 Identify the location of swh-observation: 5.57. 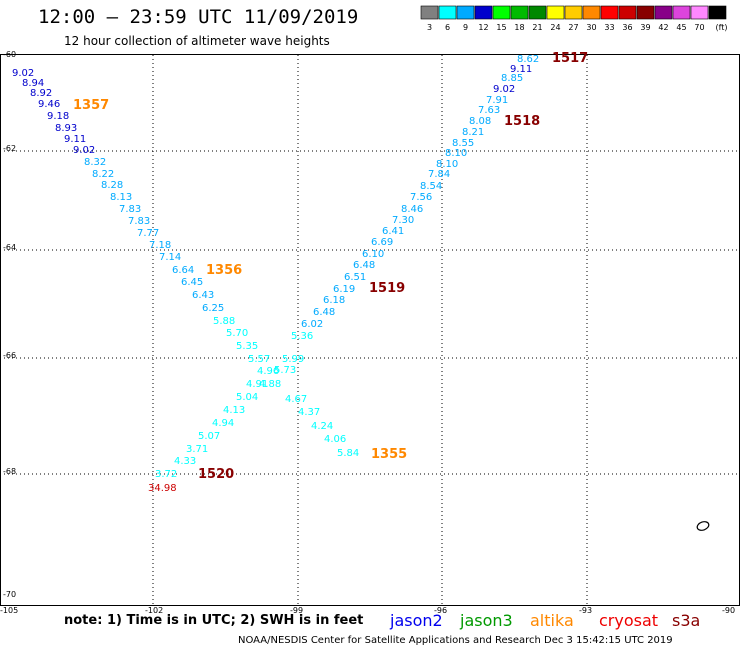
(259, 359).